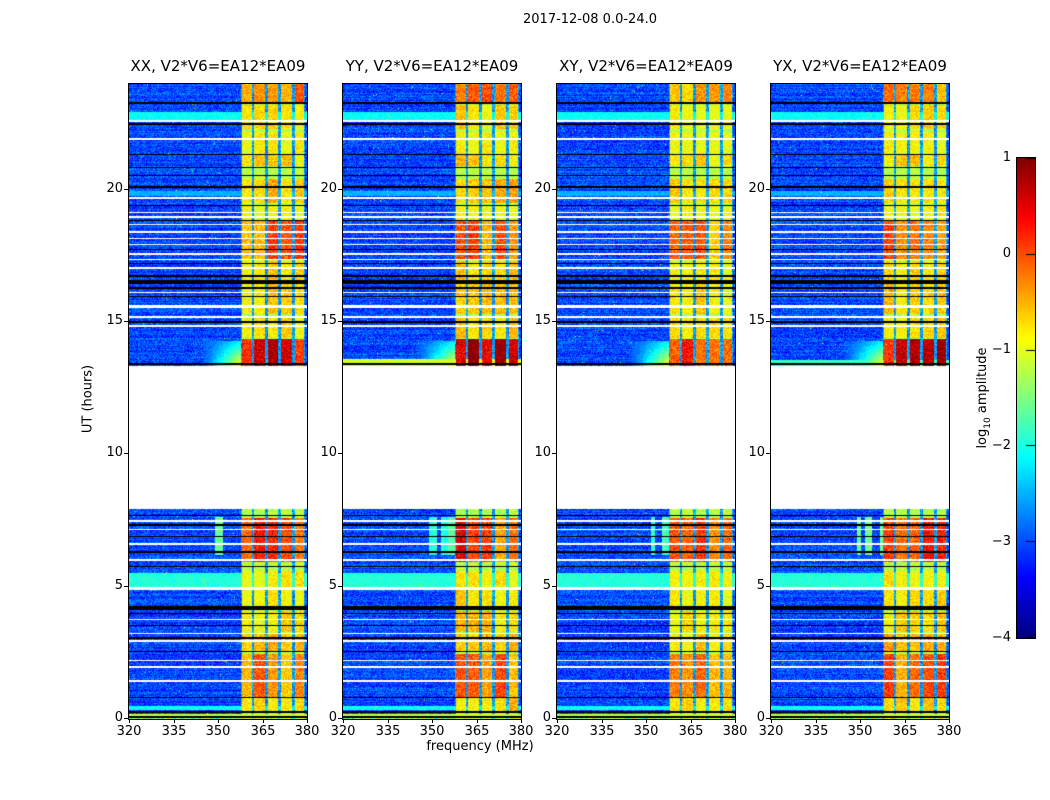 The image size is (1050, 800). What do you see at coordinates (590, 19) in the screenshot?
I see `figure-title: 2017-12-08 0.0-24.0` at bounding box center [590, 19].